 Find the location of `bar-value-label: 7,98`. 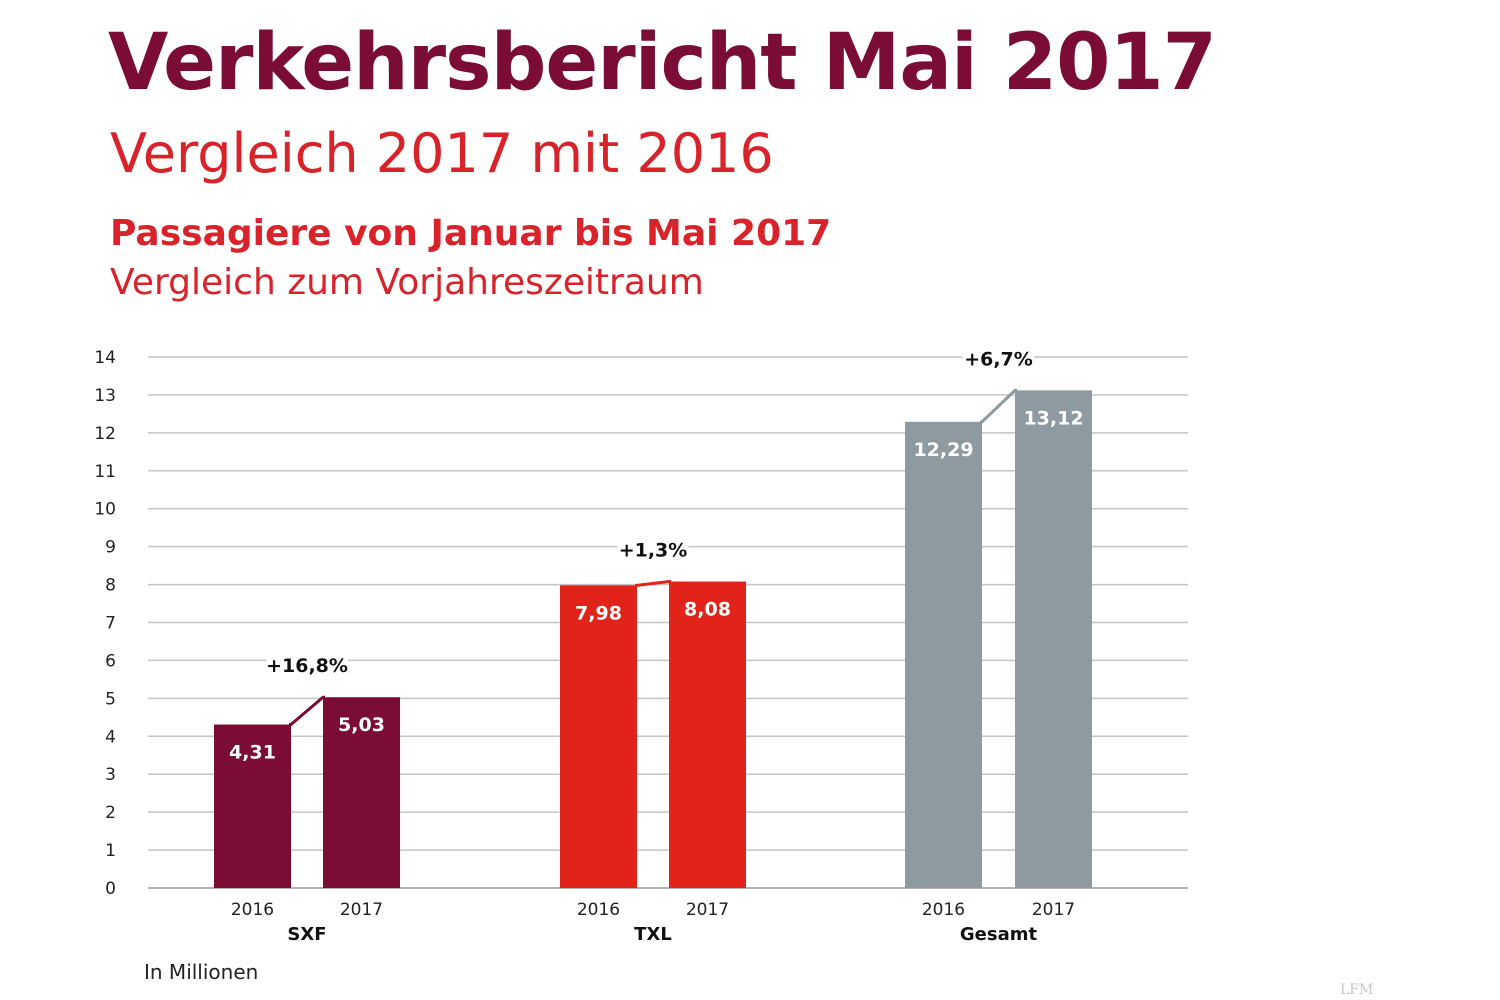

bar-value-label: 7,98 is located at coordinates (598, 613).